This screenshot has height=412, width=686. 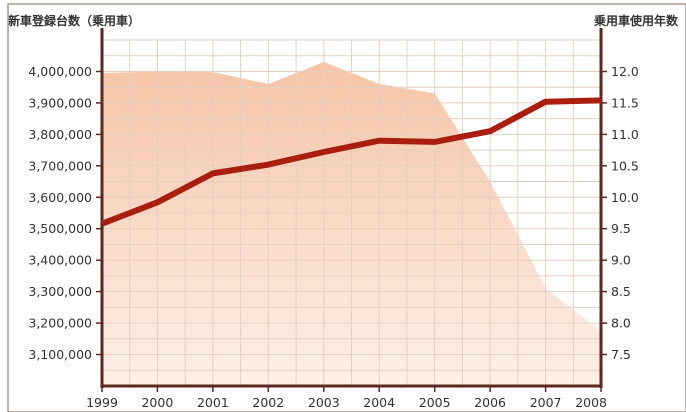 What do you see at coordinates (625, 197) in the screenshot?
I see `right-tick-label: 10.0` at bounding box center [625, 197].